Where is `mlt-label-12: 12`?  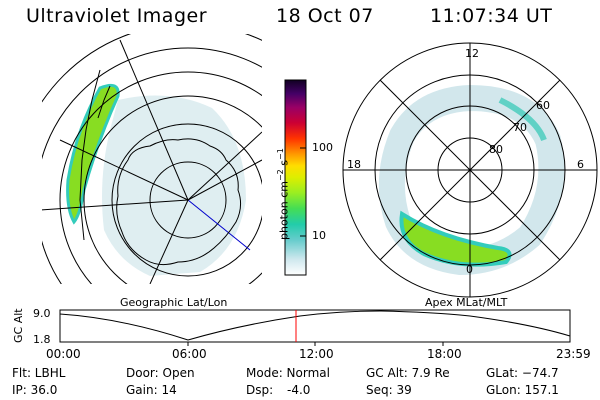
mlt-label-12: 12 is located at coordinates (472, 53).